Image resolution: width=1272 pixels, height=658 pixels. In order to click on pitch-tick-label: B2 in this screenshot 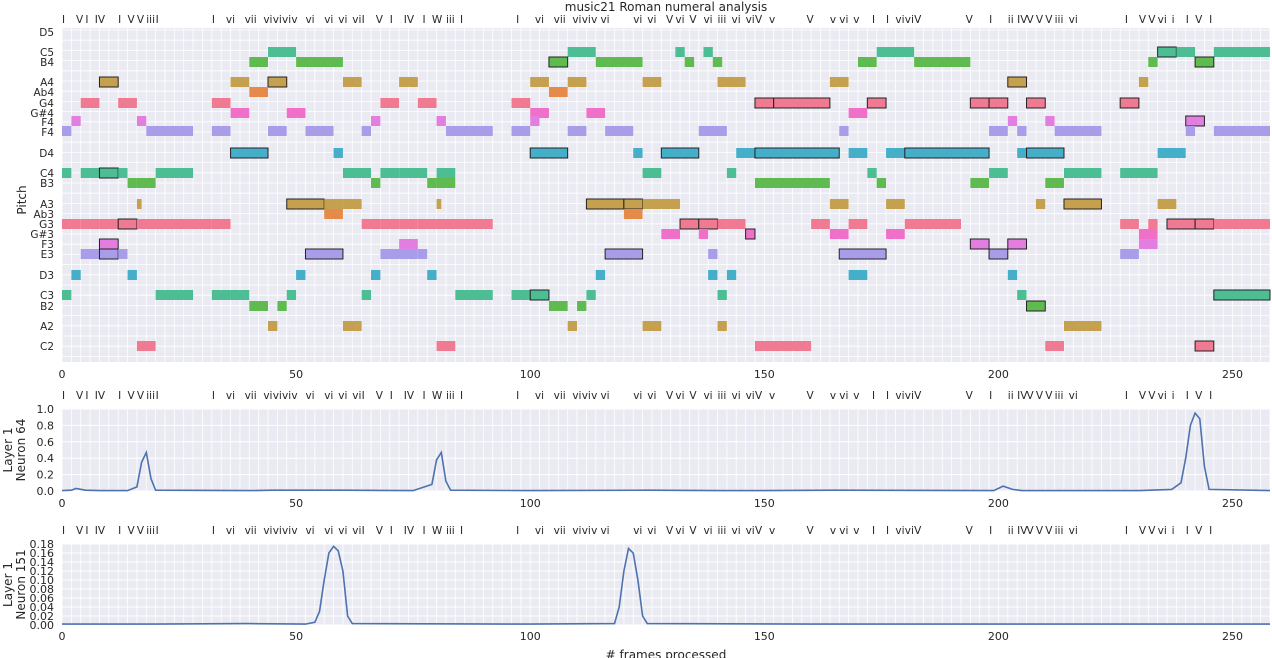, I will do `click(47, 307)`.